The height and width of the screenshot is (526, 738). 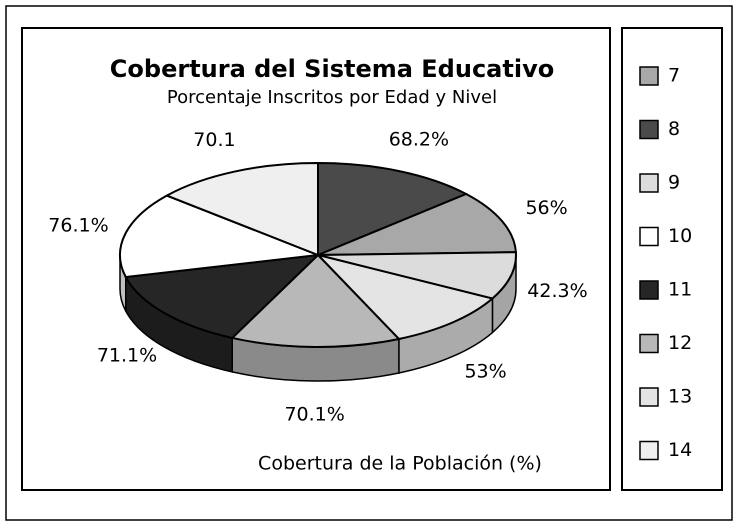 I want to click on caption: Cobertura de la Población (%), so click(x=400, y=464).